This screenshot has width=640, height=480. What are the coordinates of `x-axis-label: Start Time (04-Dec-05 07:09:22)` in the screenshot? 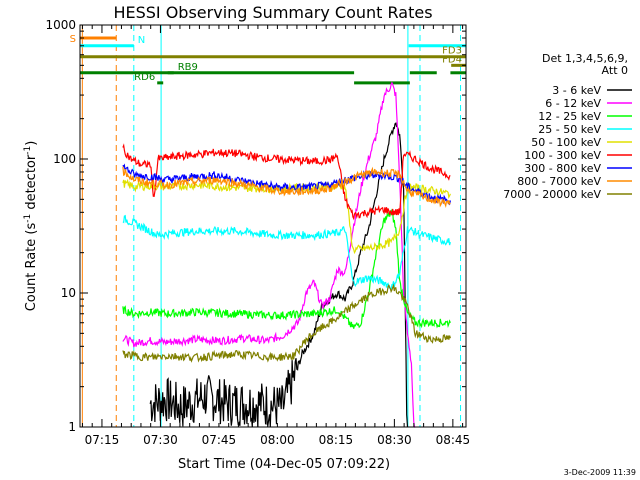 It's located at (284, 464).